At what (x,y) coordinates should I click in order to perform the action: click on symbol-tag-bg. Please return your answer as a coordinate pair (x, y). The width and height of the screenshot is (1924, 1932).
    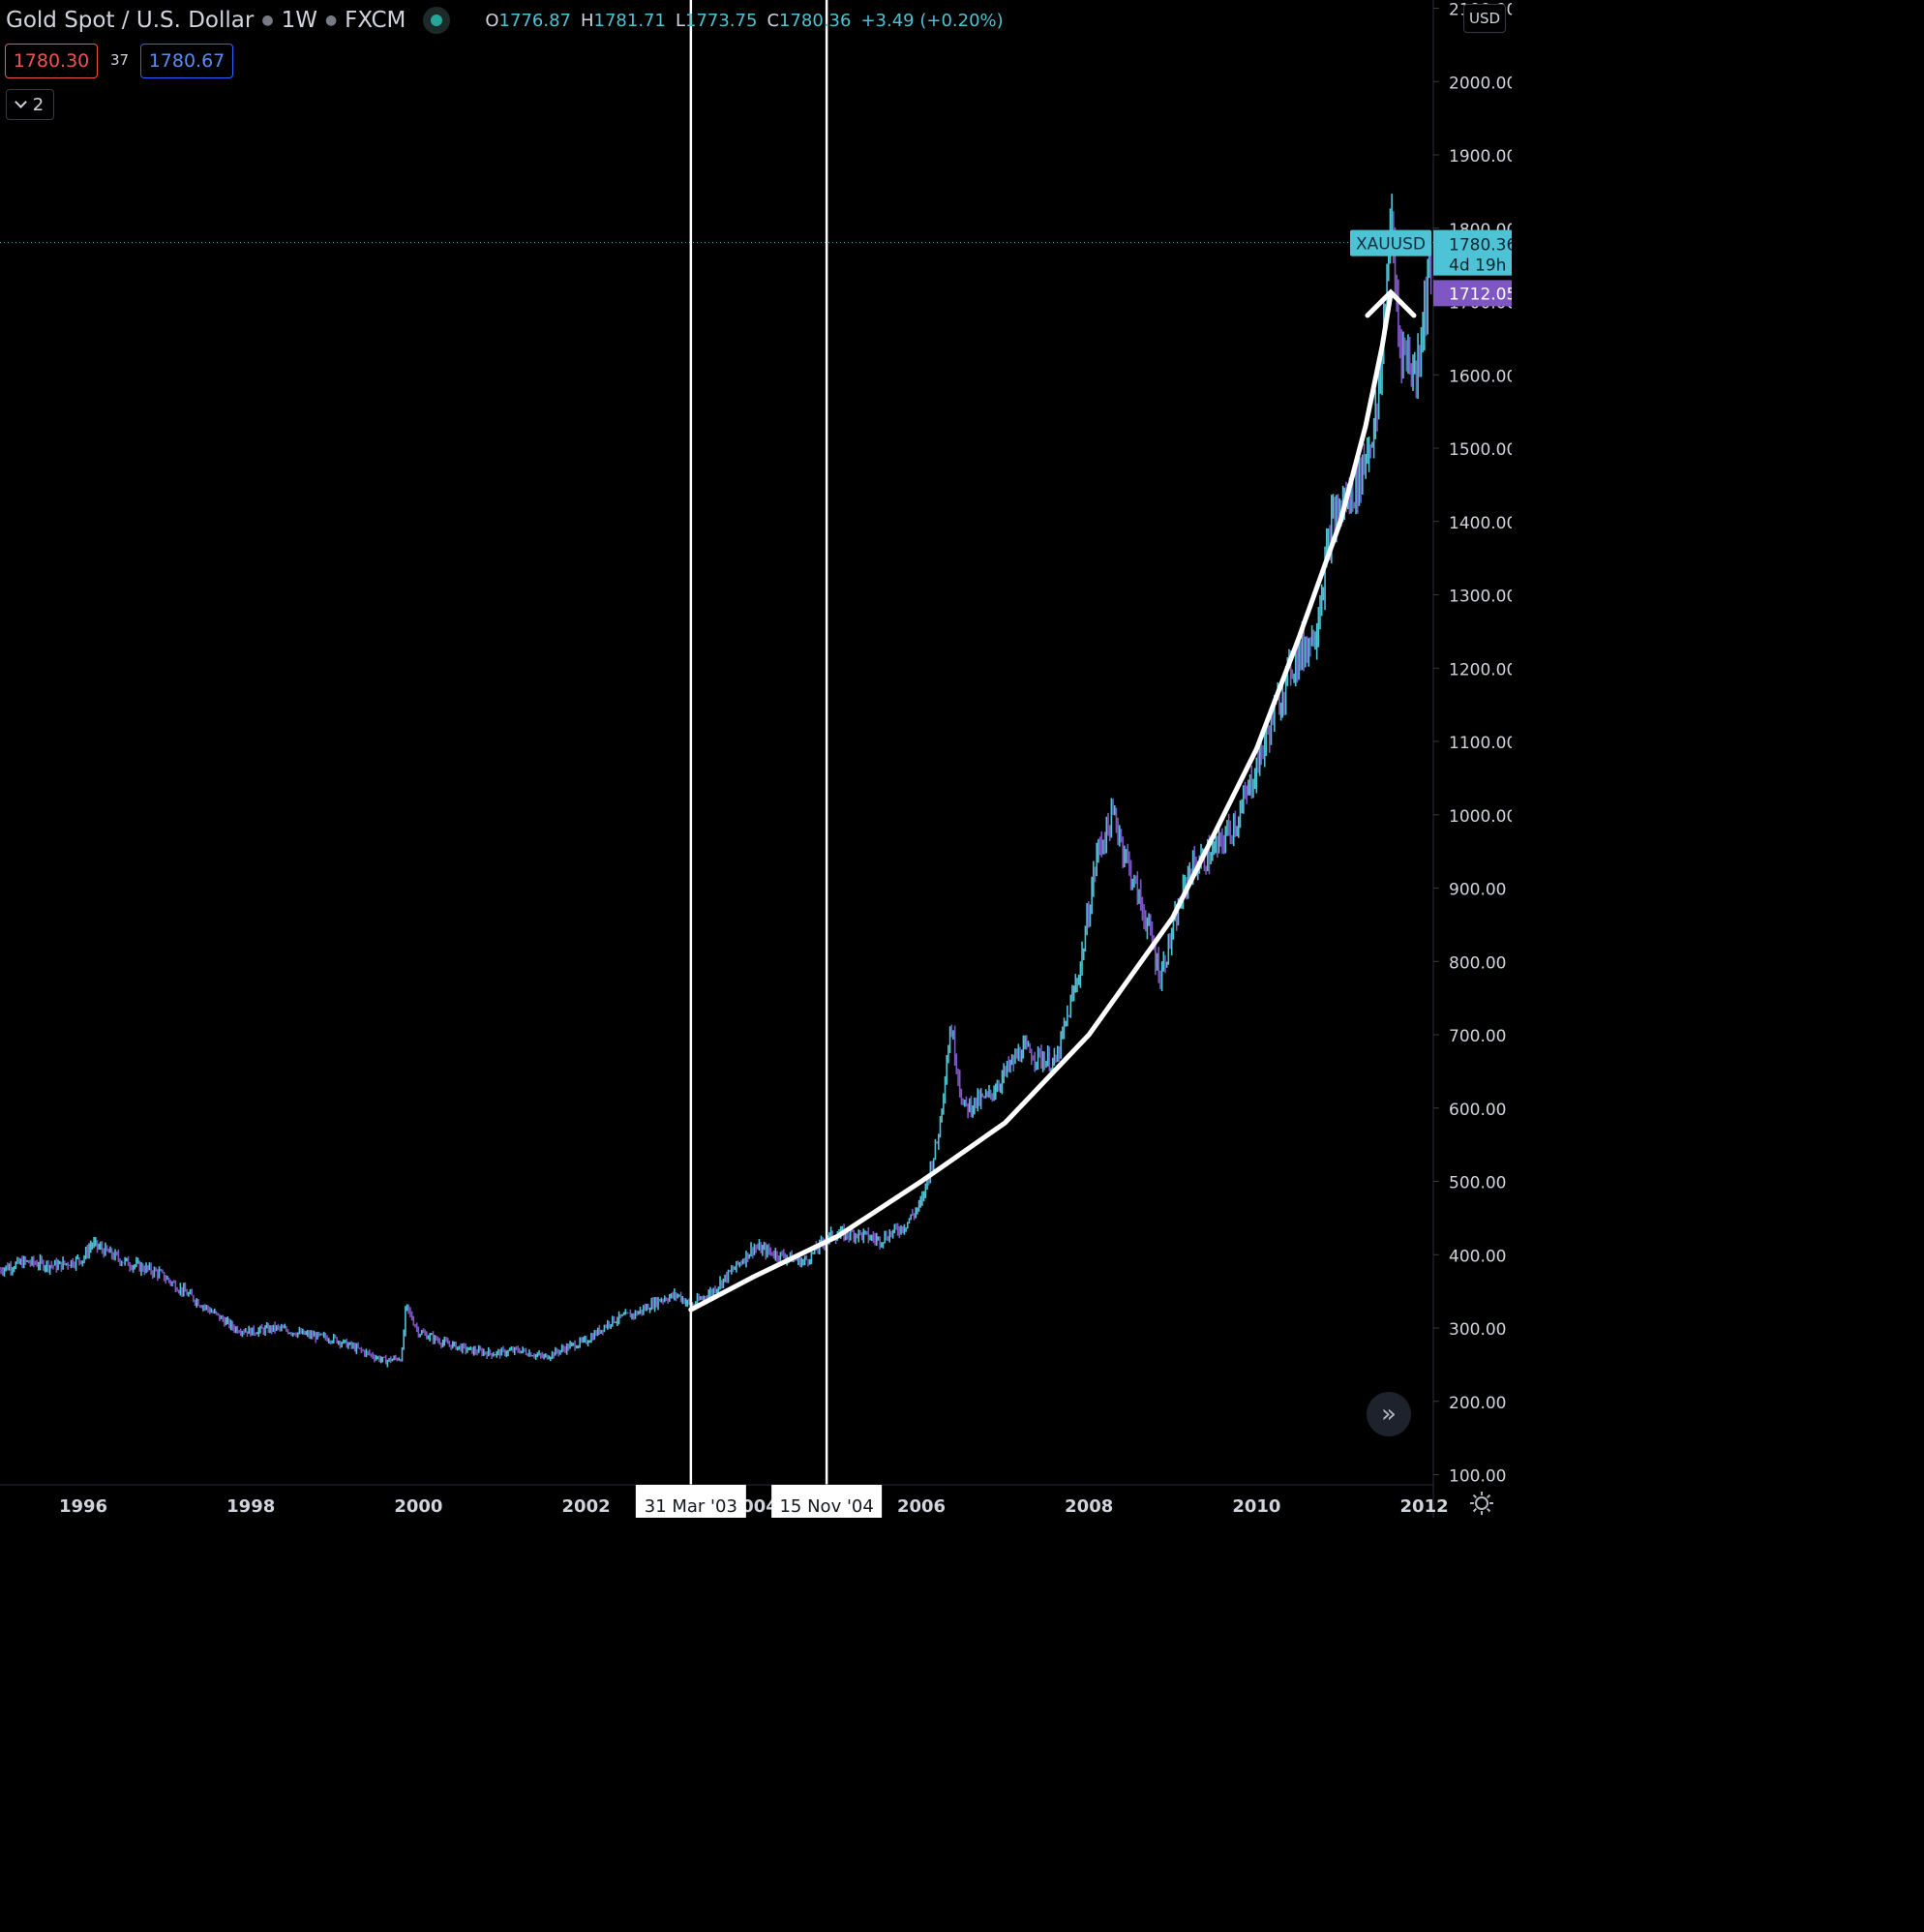
    Looking at the image, I should click on (1390, 243).